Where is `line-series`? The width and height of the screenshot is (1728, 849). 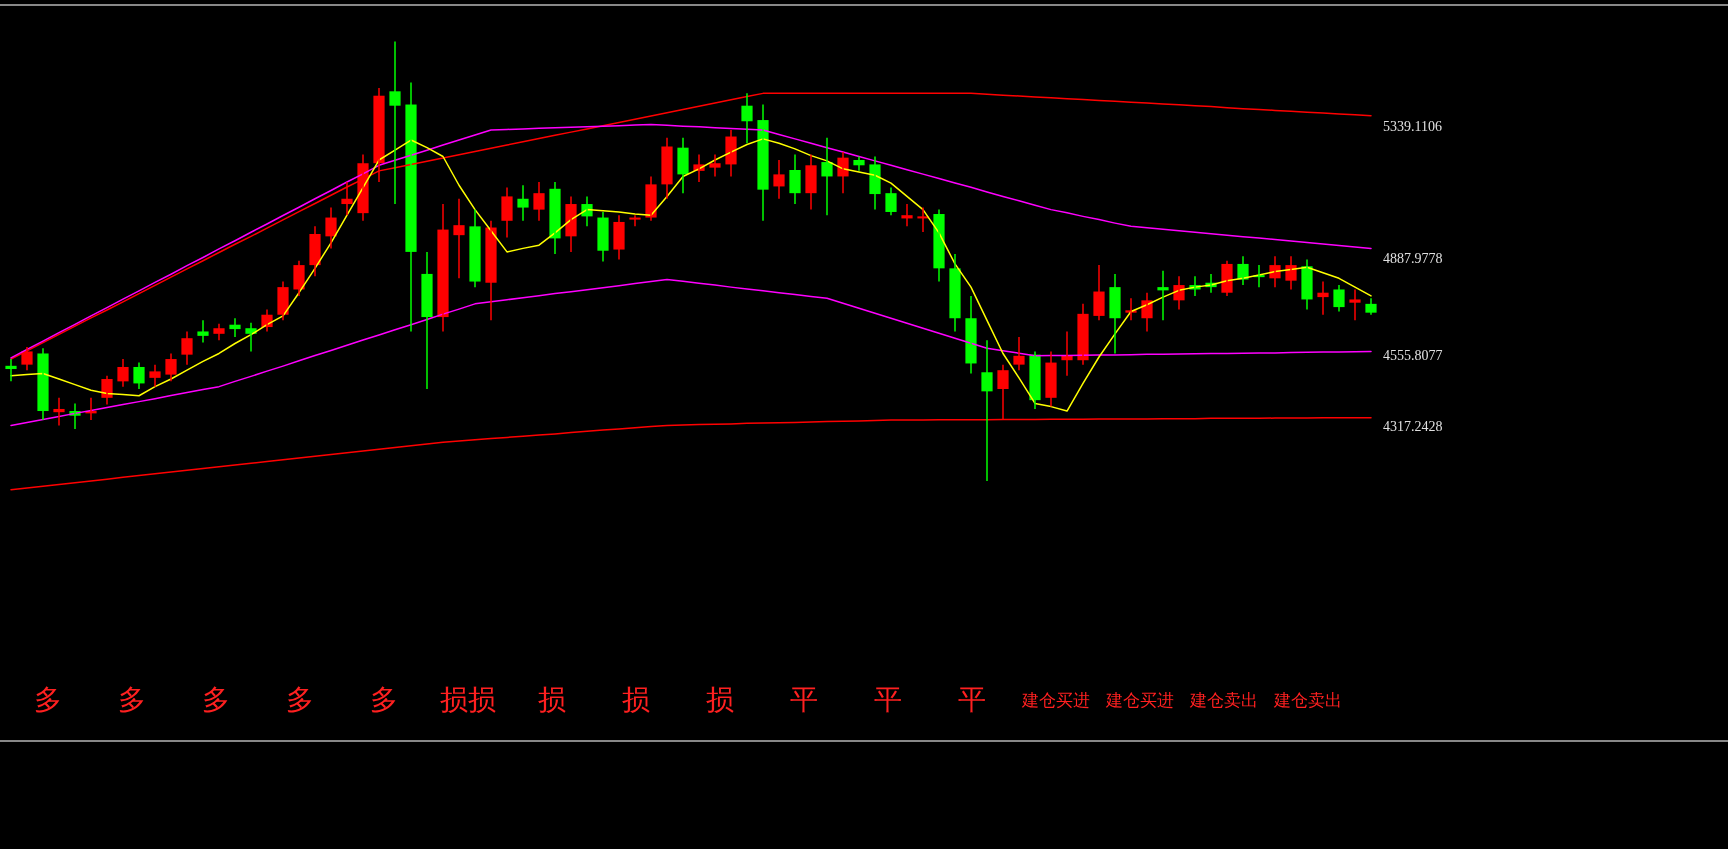 line-series is located at coordinates (691, 352).